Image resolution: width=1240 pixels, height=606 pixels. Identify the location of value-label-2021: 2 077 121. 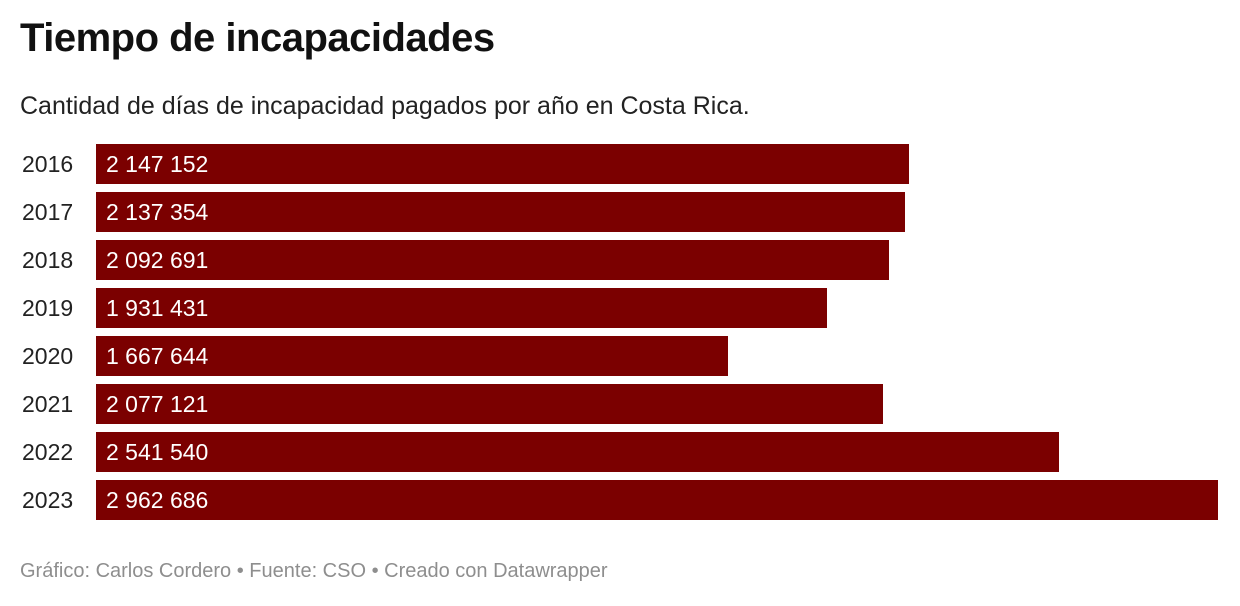
(157, 404).